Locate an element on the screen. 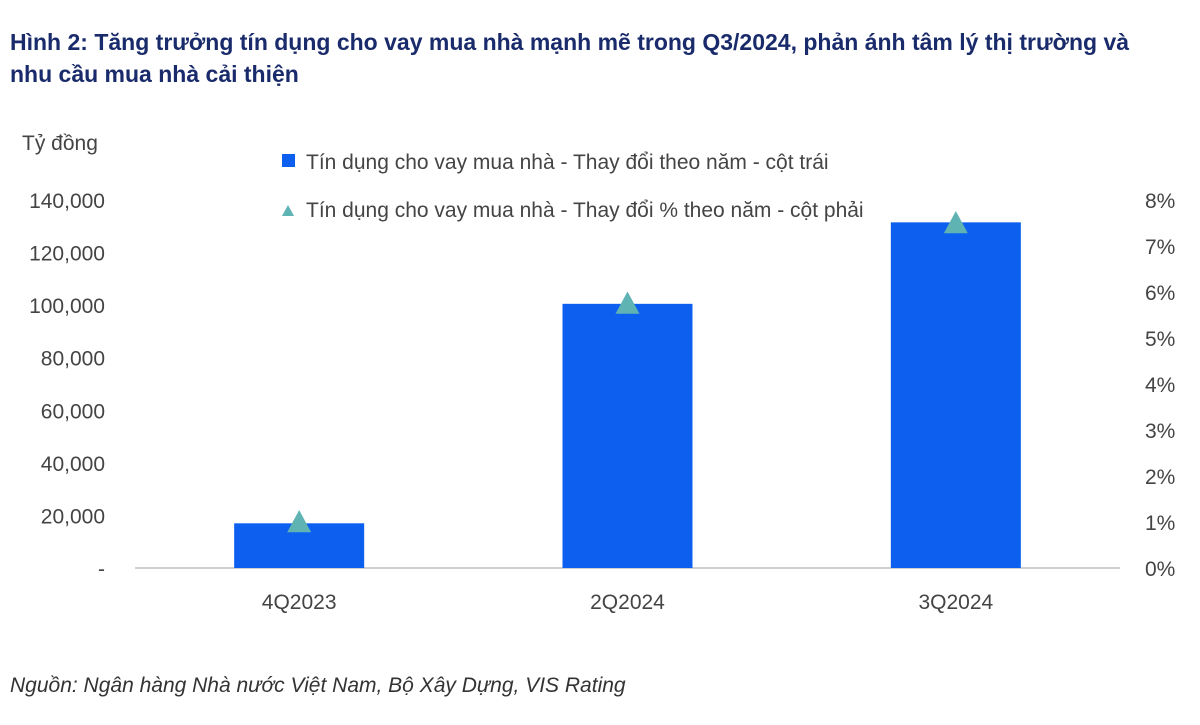 The image size is (1200, 725). marker-2Q2024 is located at coordinates (627, 302).